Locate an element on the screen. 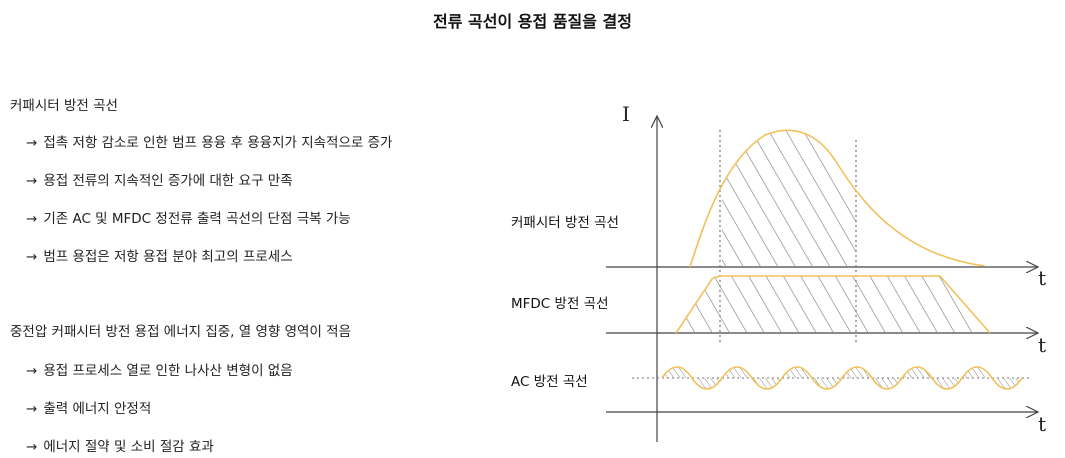 This screenshot has height=458, width=1065. x-axis-label-ac: t is located at coordinates (1042, 424).